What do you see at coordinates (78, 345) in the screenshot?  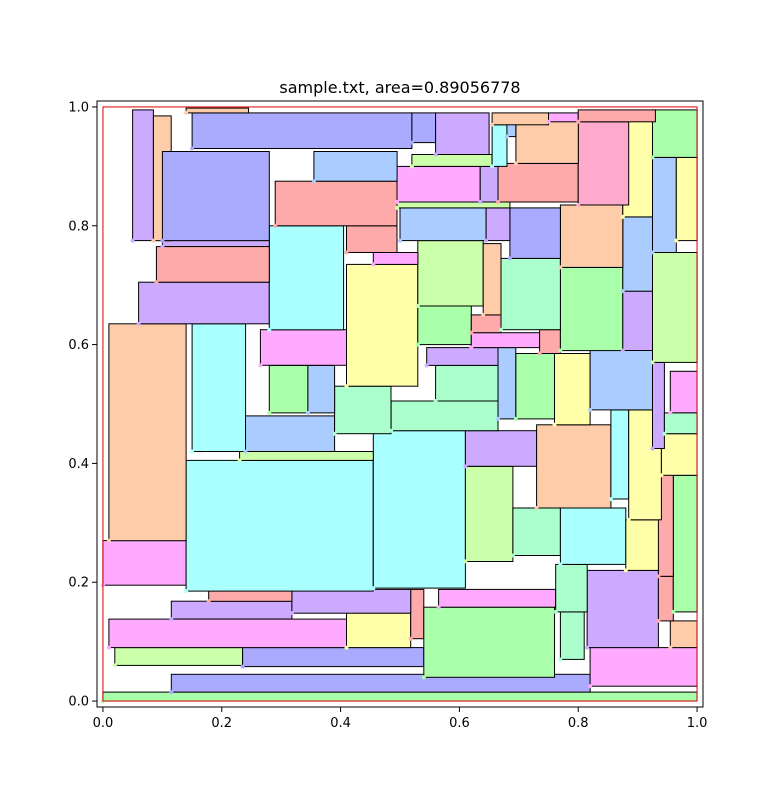 I see `y-tick-label: 0.6` at bounding box center [78, 345].